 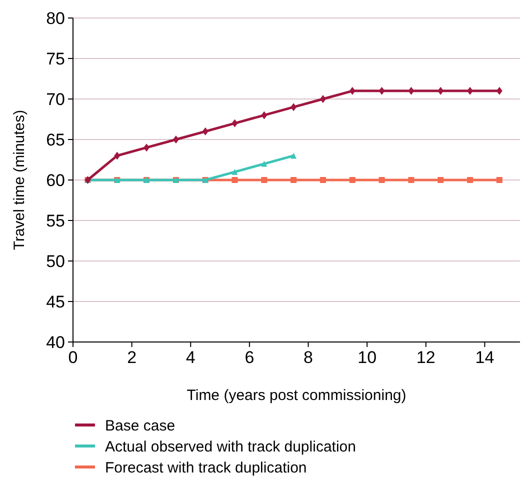 What do you see at coordinates (484, 357) in the screenshot?
I see `x-tick-label: 14` at bounding box center [484, 357].